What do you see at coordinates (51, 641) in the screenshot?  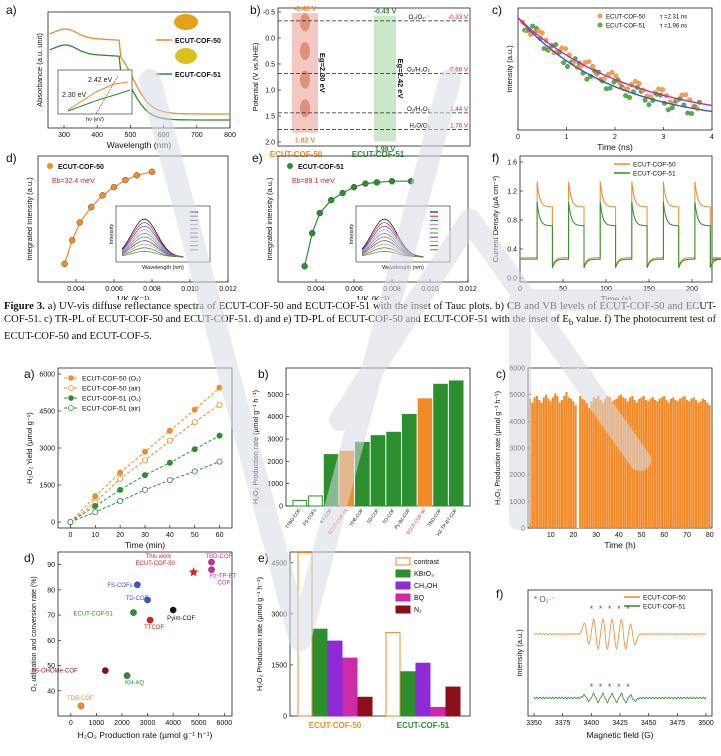 I see `y-tick-label: 60` at bounding box center [51, 641].